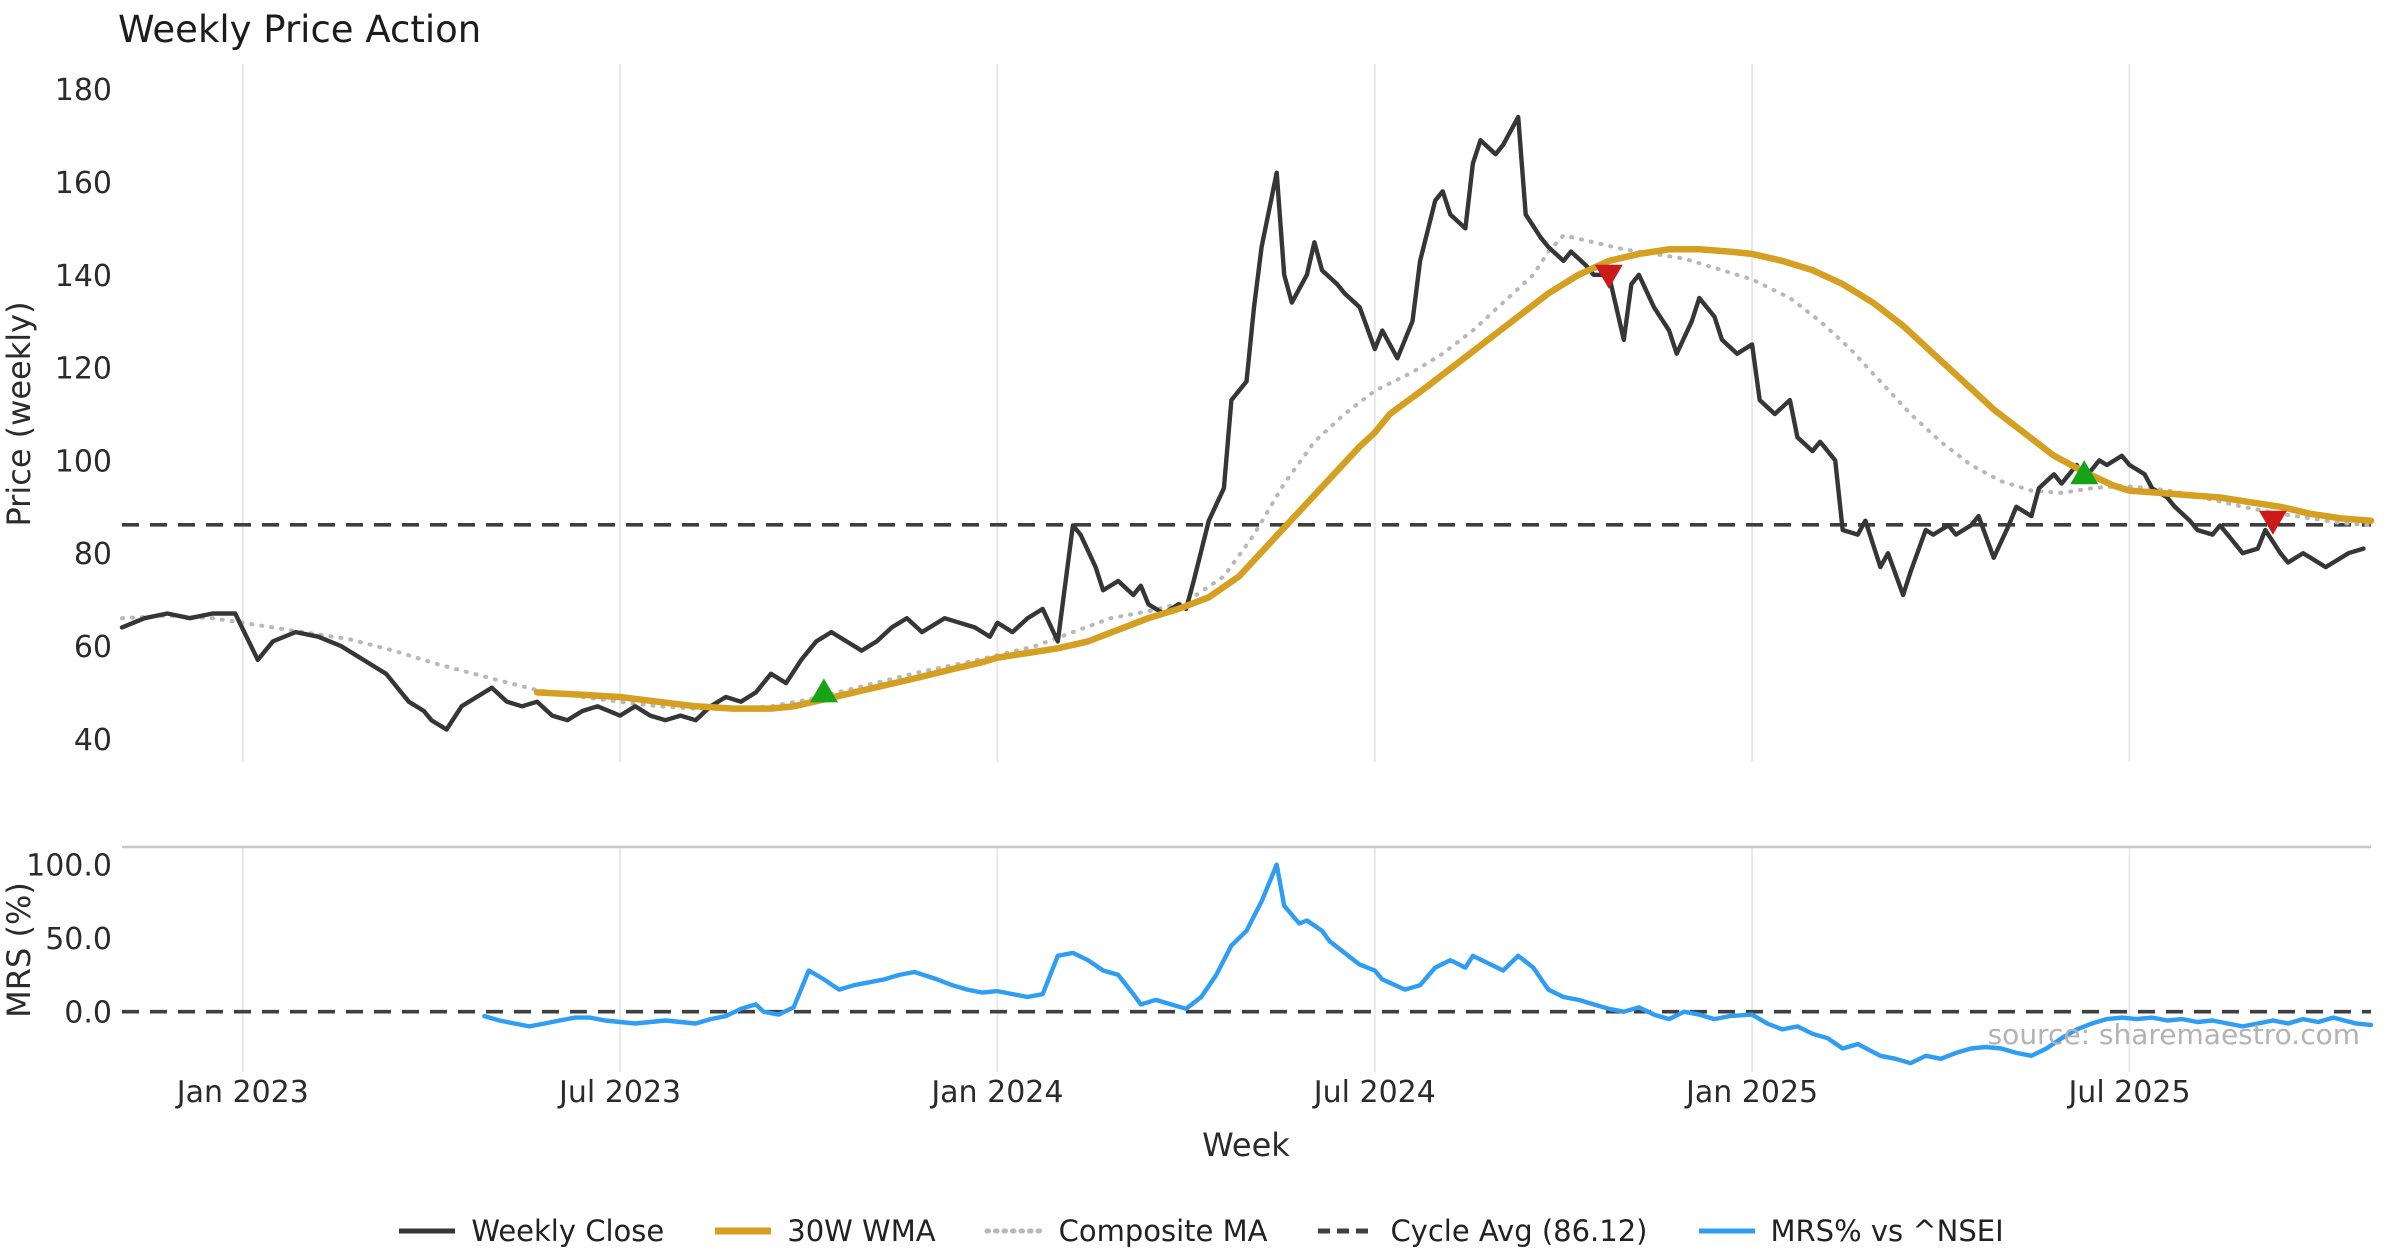  Describe the element at coordinates (568, 1231) in the screenshot. I see `legend-label: Weekly Close` at that location.